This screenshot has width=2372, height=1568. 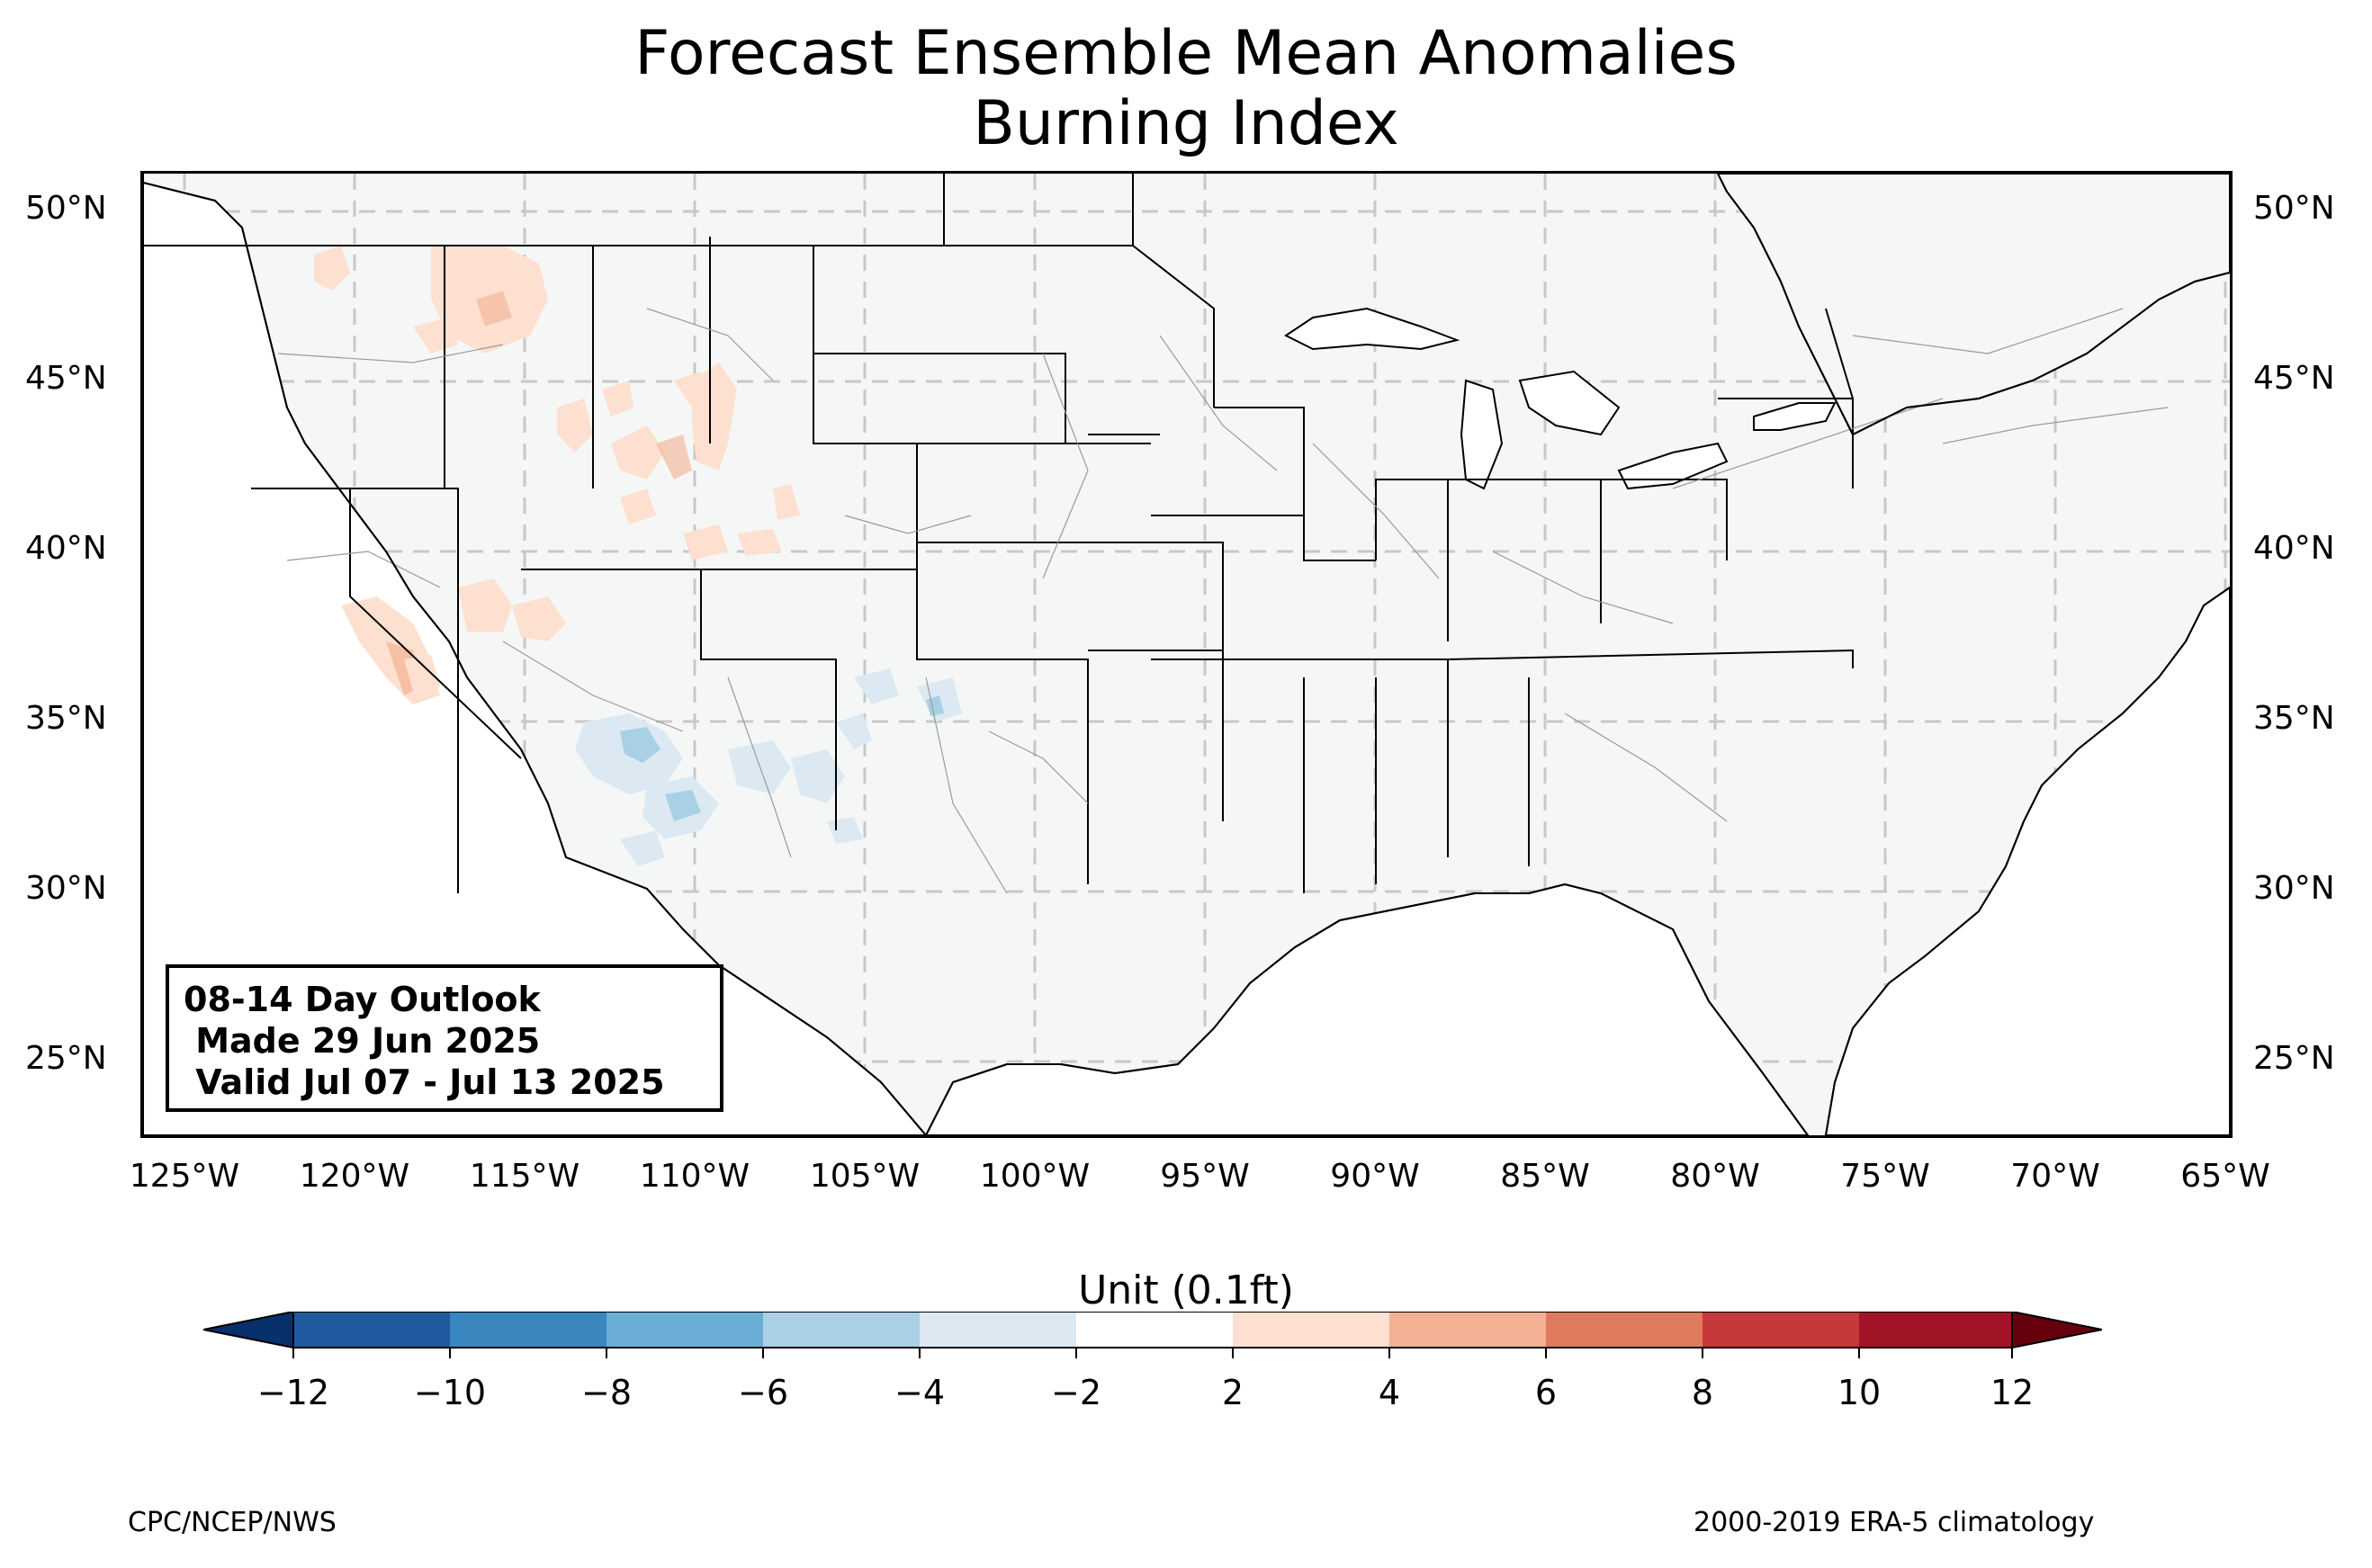 What do you see at coordinates (66, 548) in the screenshot?
I see `lat-label-40-left: 40°N` at bounding box center [66, 548].